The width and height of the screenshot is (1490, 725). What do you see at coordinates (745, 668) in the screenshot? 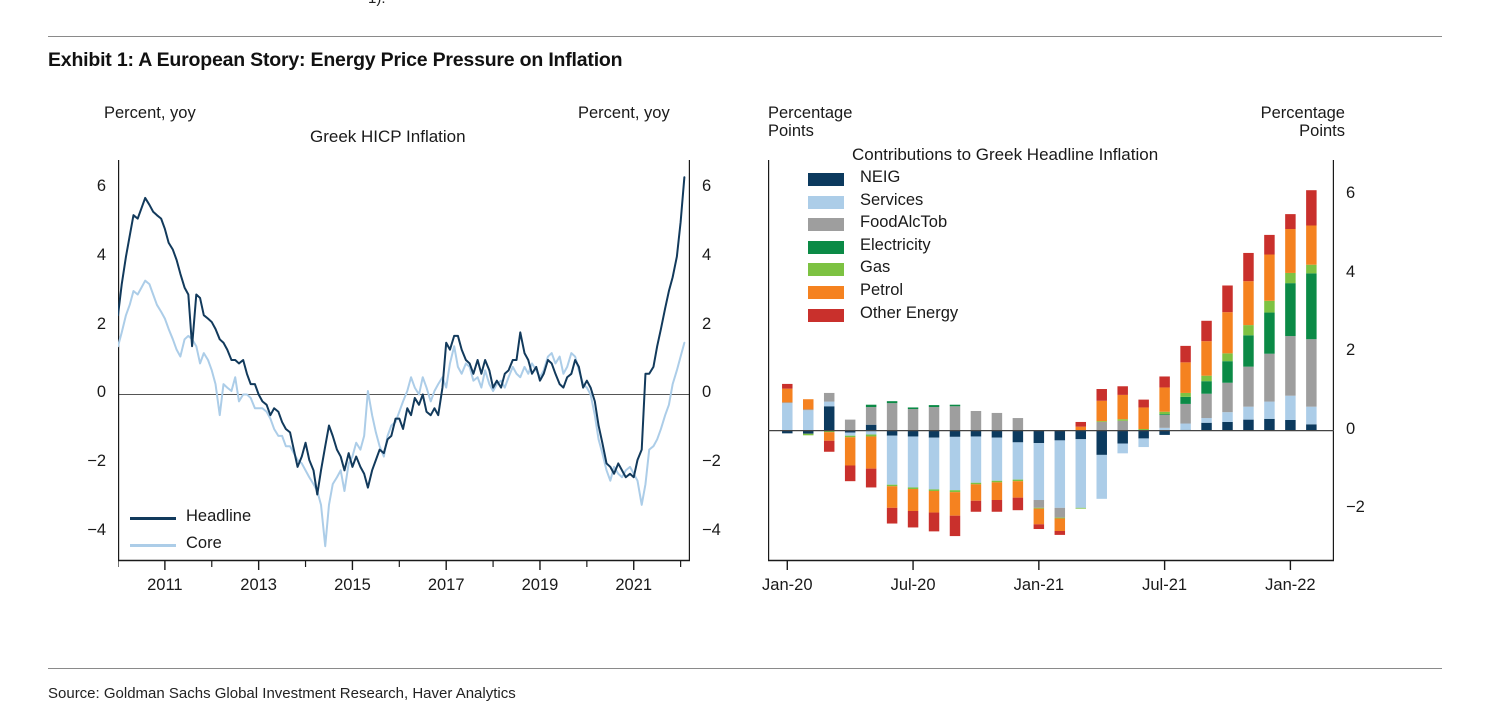
I see `footer-divider` at bounding box center [745, 668].